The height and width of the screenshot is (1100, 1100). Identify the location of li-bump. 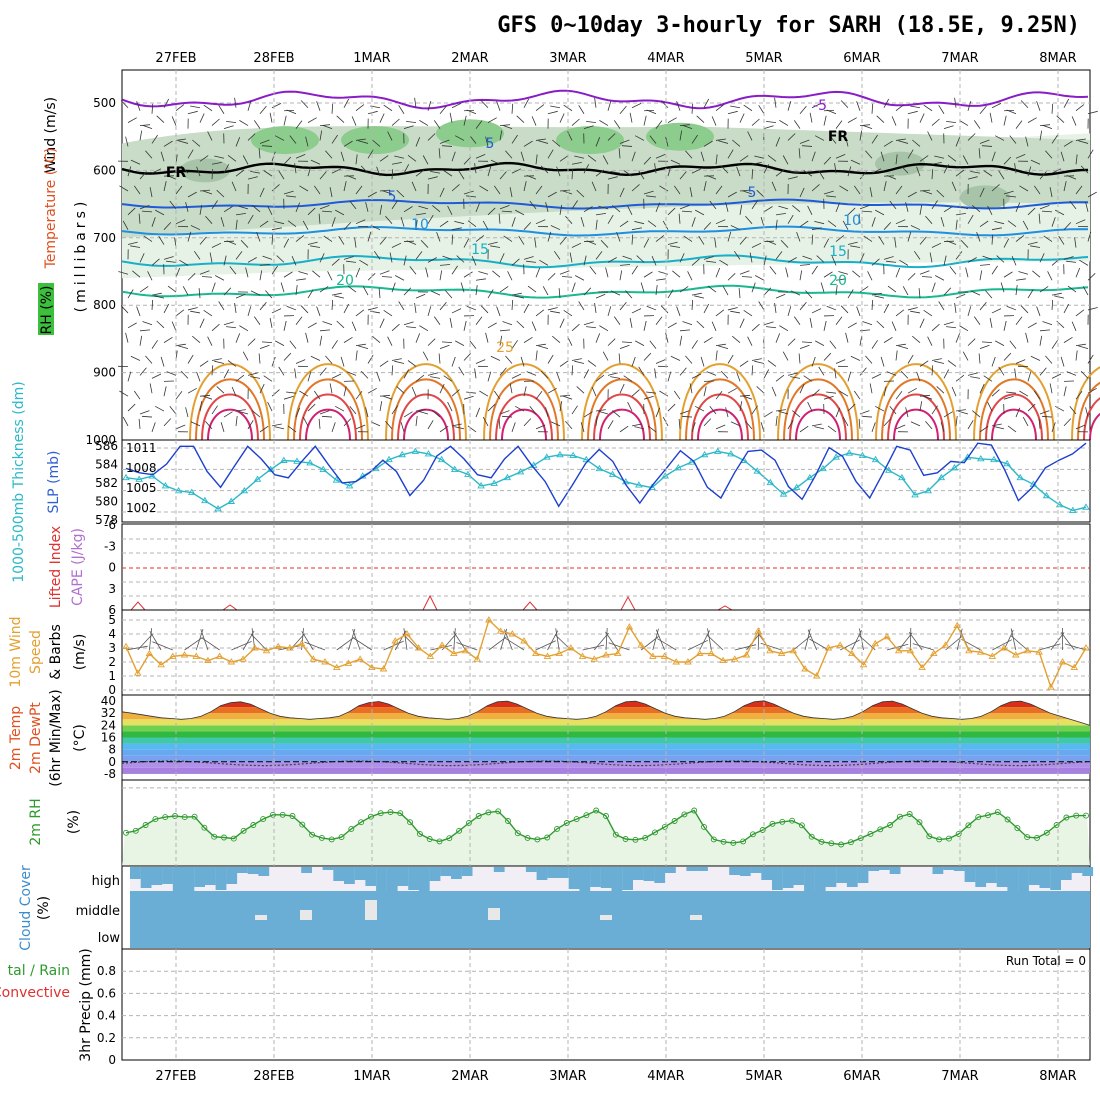
(530, 606).